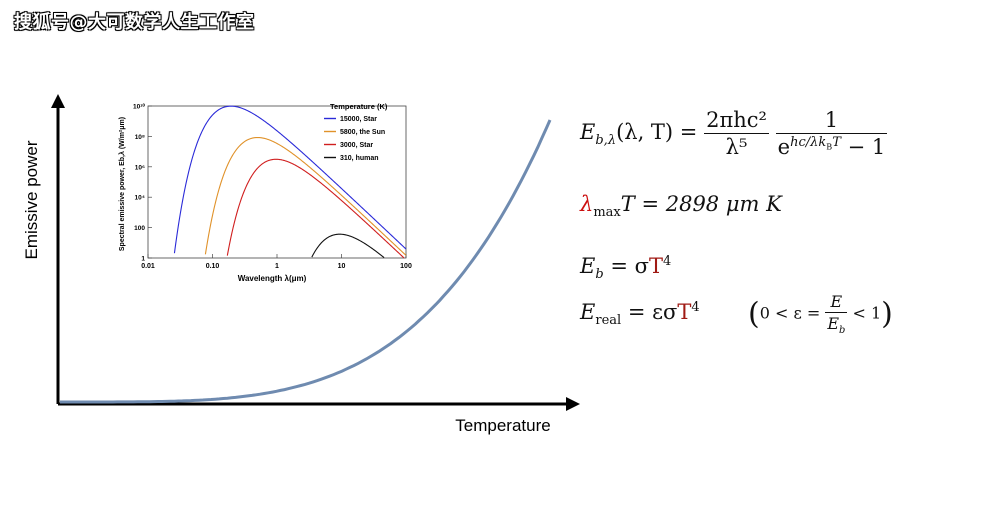 This screenshot has height=530, width=999. What do you see at coordinates (608, 321) in the screenshot?
I see `real-lhs-sub: real` at bounding box center [608, 321].